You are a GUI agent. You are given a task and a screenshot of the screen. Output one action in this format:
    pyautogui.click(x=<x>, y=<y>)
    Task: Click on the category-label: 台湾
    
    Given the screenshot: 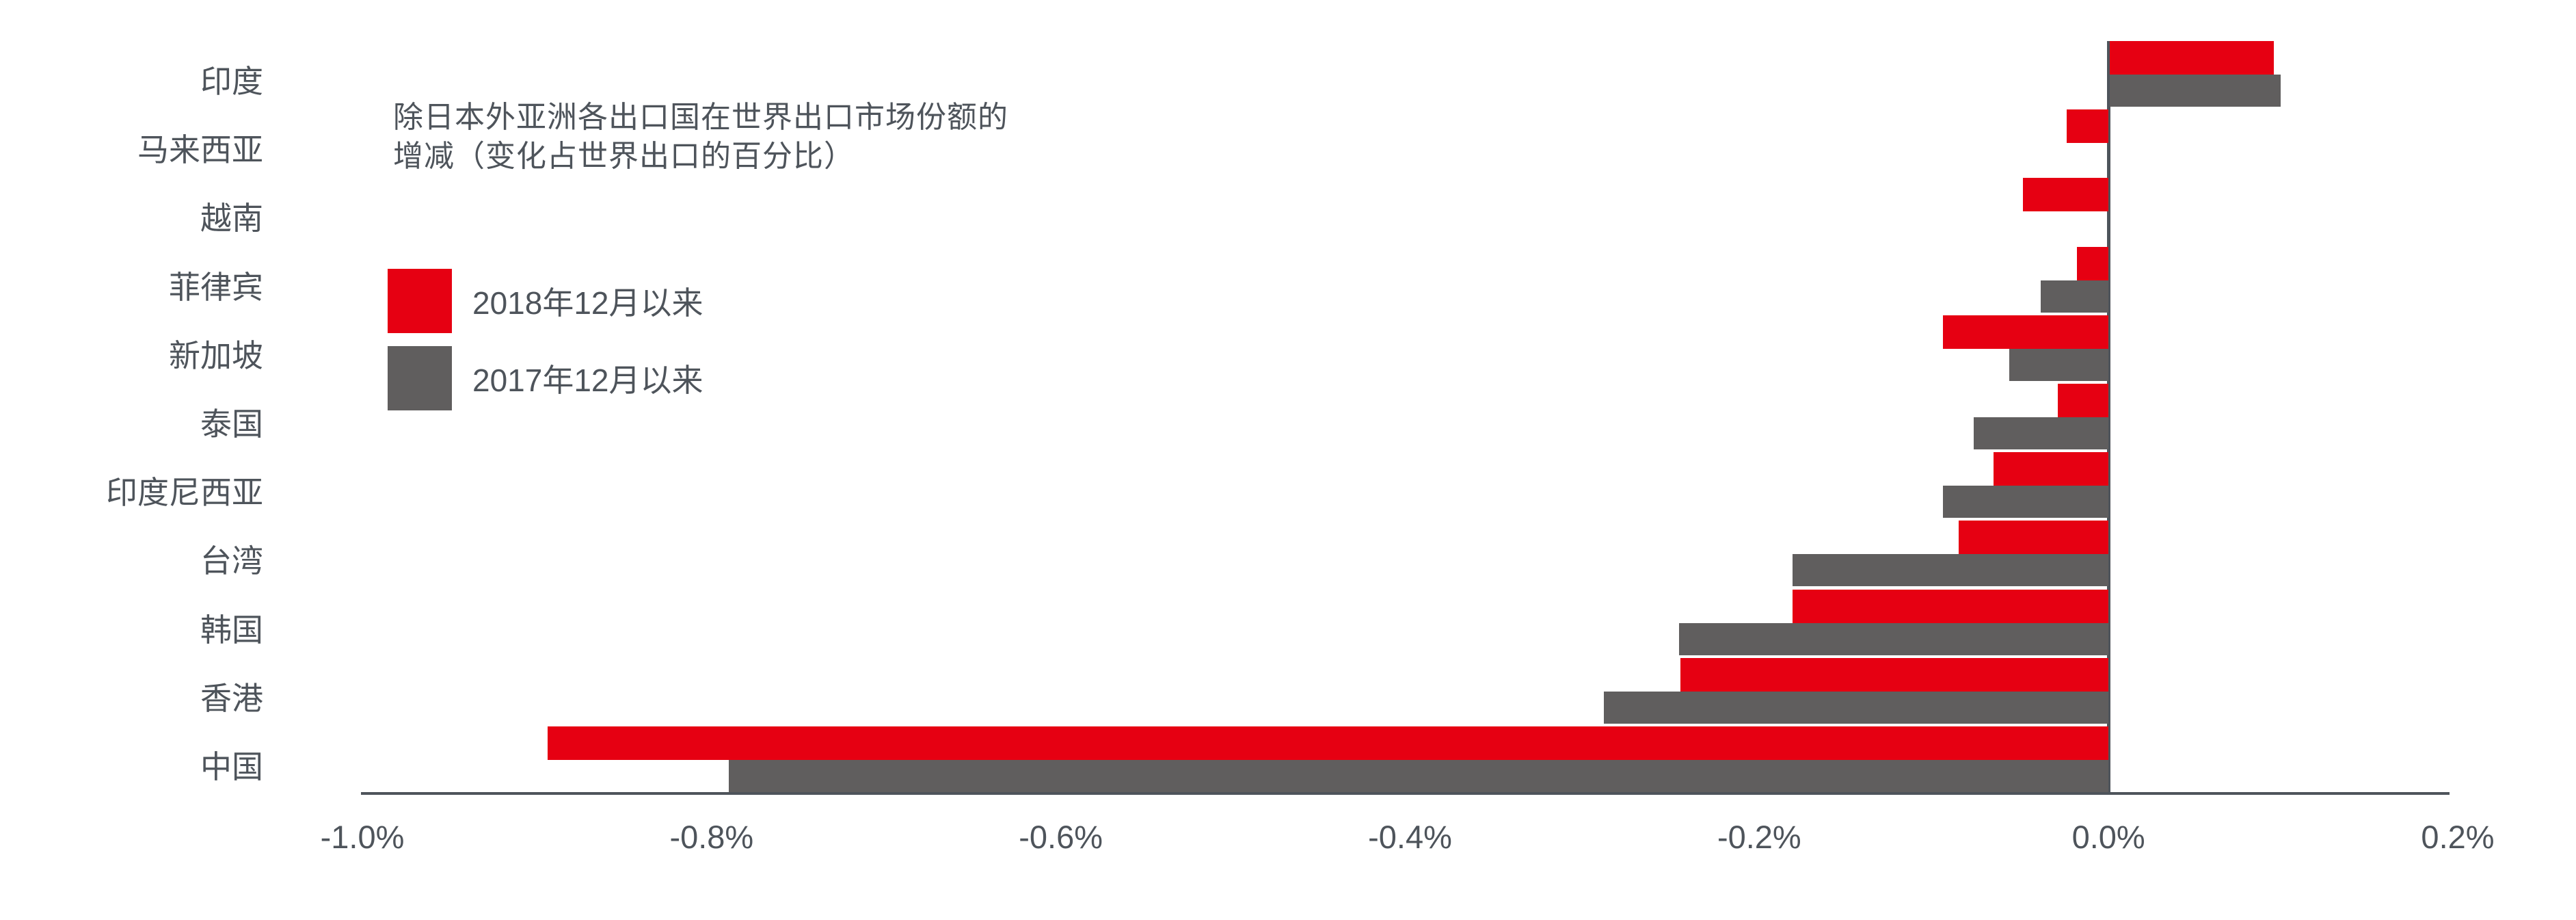 What is the action you would take?
    pyautogui.click(x=231, y=561)
    